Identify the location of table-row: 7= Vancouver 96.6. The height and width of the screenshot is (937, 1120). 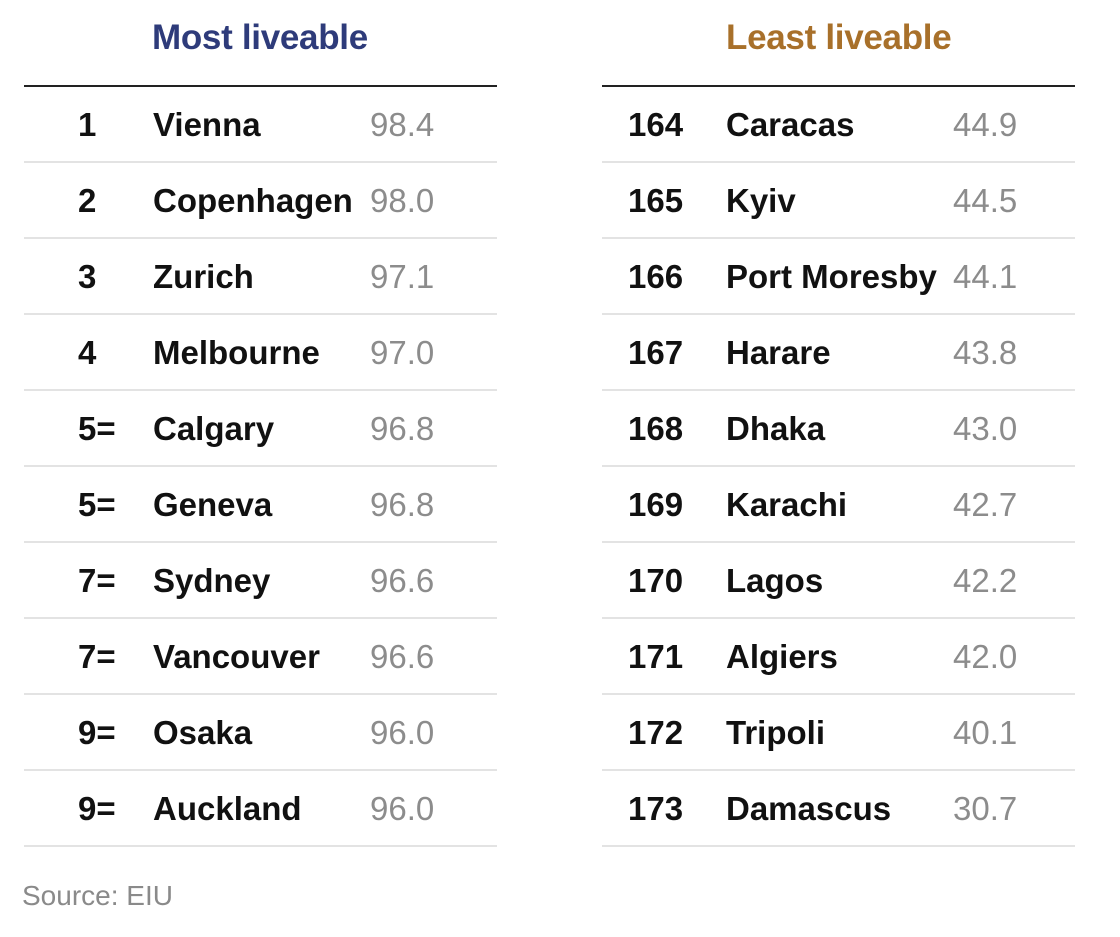
(260, 657).